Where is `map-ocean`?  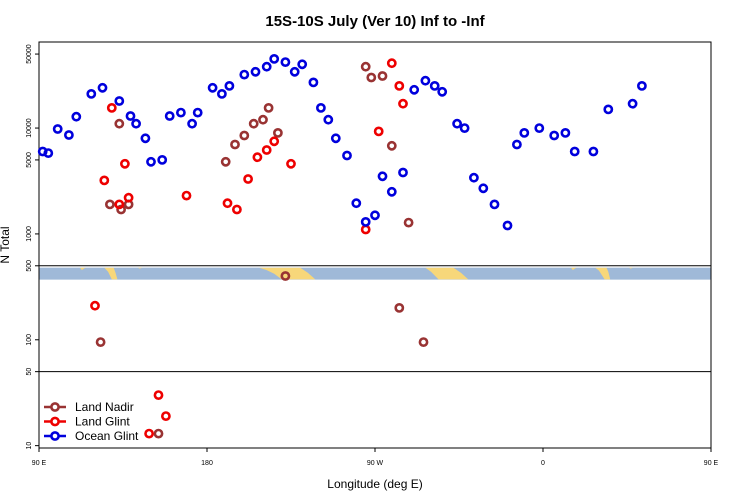 map-ocean is located at coordinates (375, 273).